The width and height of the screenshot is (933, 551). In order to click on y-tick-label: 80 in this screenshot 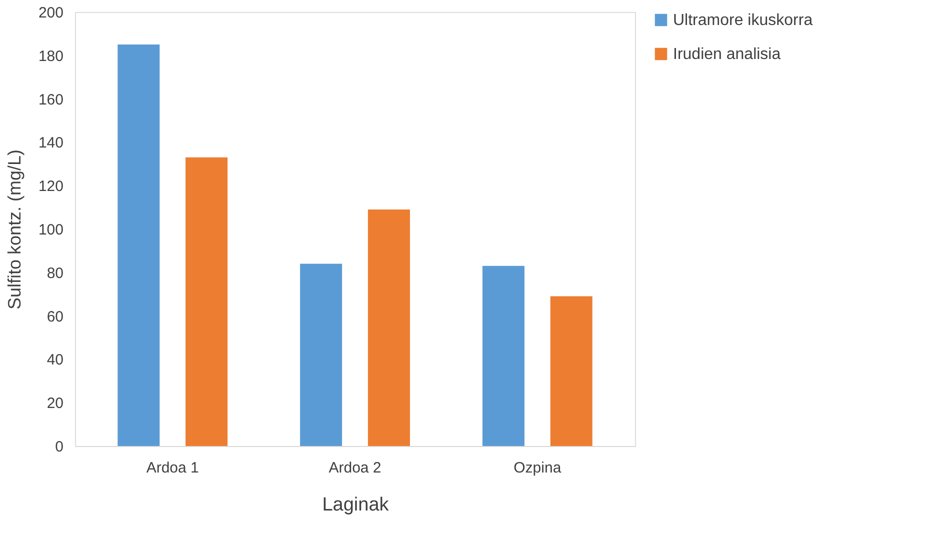, I will do `click(55, 273)`.